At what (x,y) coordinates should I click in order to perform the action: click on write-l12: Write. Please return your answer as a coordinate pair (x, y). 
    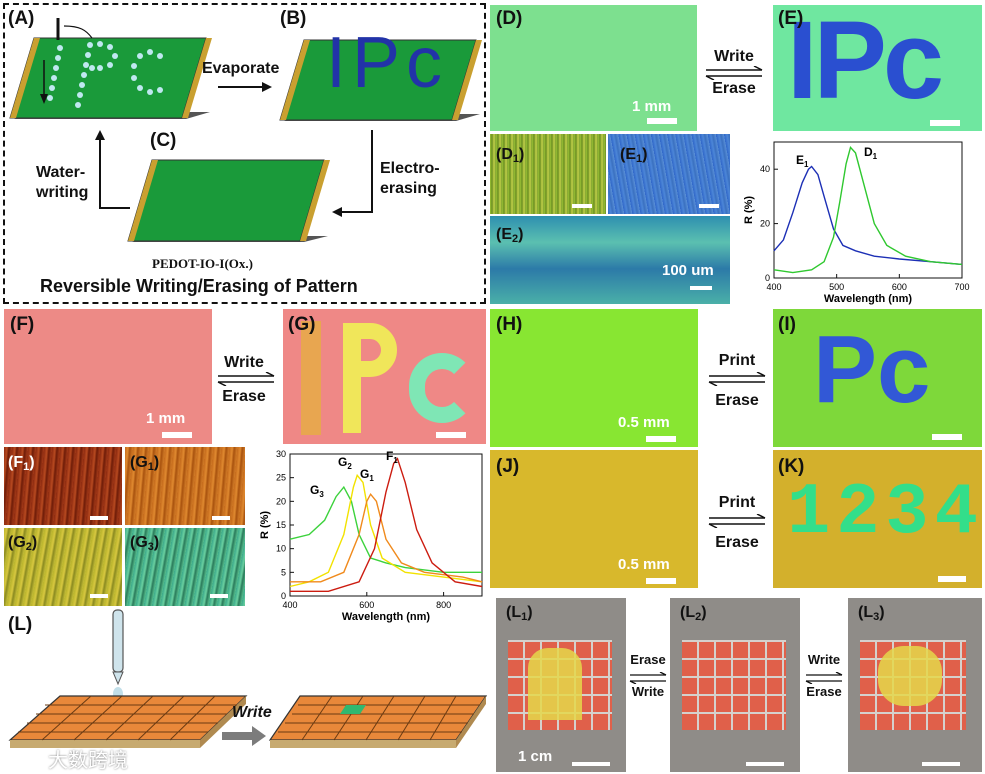
    Looking at the image, I should click on (648, 691).